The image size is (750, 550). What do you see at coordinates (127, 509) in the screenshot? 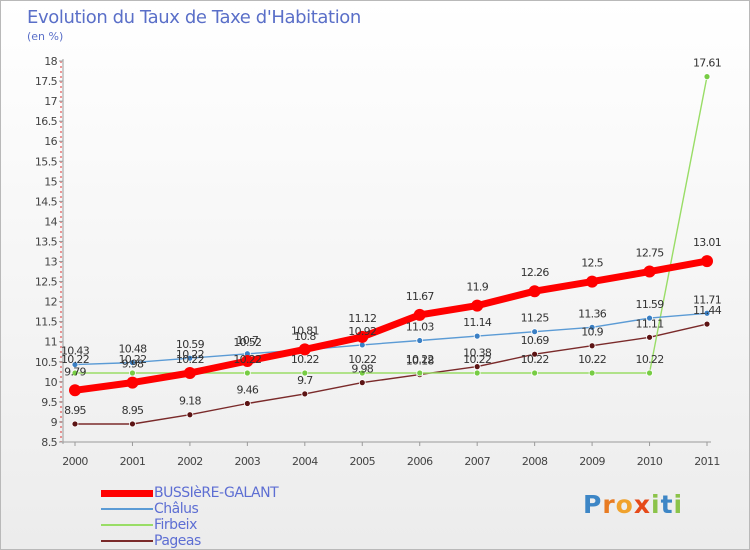
I see `legend-swatch-chalus` at bounding box center [127, 509].